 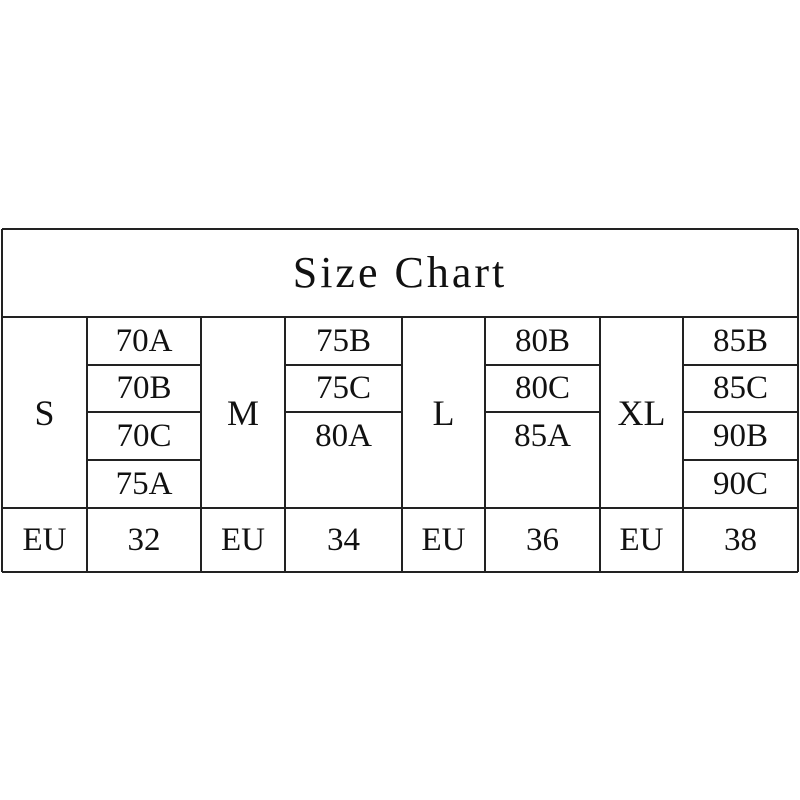 I want to click on cup-size: 75B, so click(x=343, y=340).